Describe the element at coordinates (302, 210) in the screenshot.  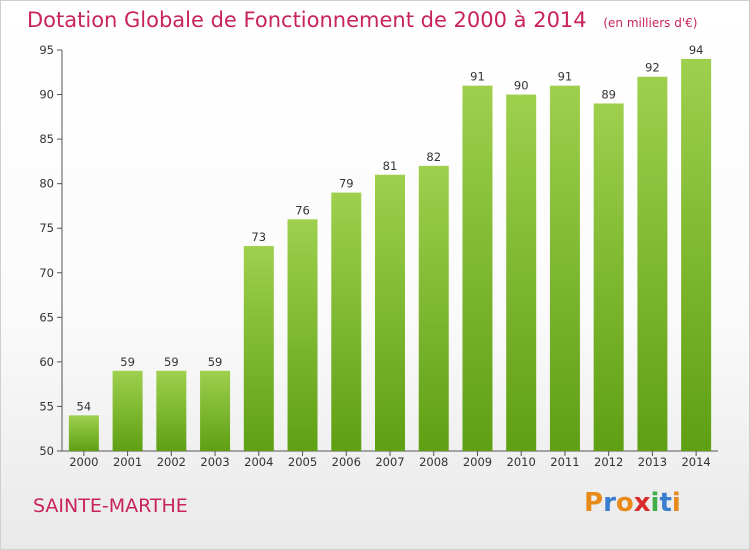
I see `bar-value-label: 76` at that location.